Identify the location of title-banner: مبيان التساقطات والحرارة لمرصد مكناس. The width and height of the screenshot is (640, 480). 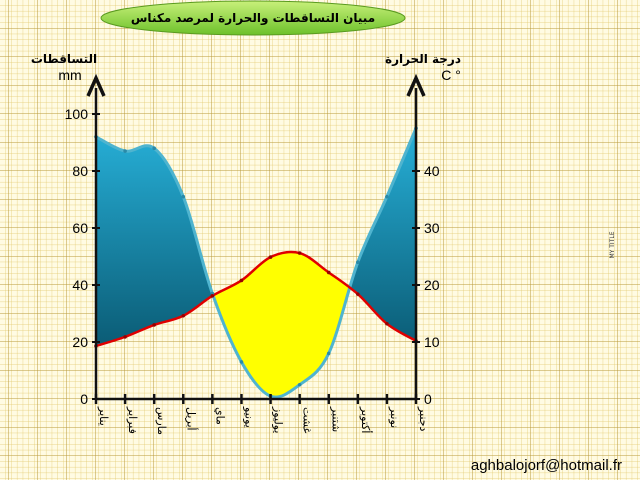
(253, 18).